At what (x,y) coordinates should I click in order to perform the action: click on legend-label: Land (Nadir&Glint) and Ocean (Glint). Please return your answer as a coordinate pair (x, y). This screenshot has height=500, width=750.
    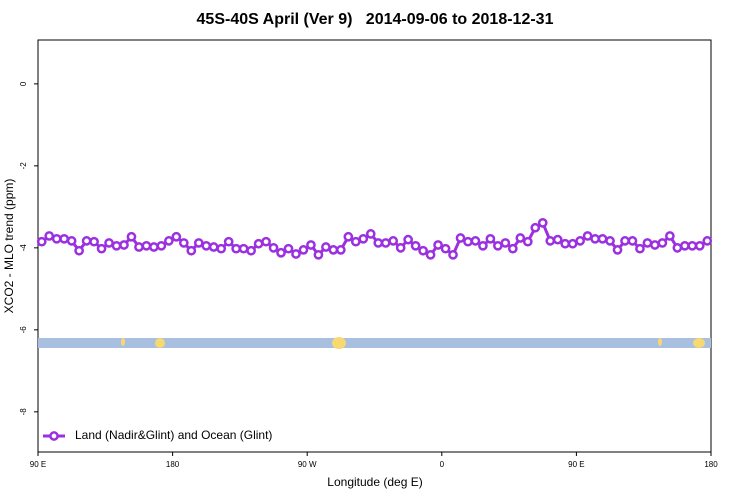
    Looking at the image, I should click on (173, 435).